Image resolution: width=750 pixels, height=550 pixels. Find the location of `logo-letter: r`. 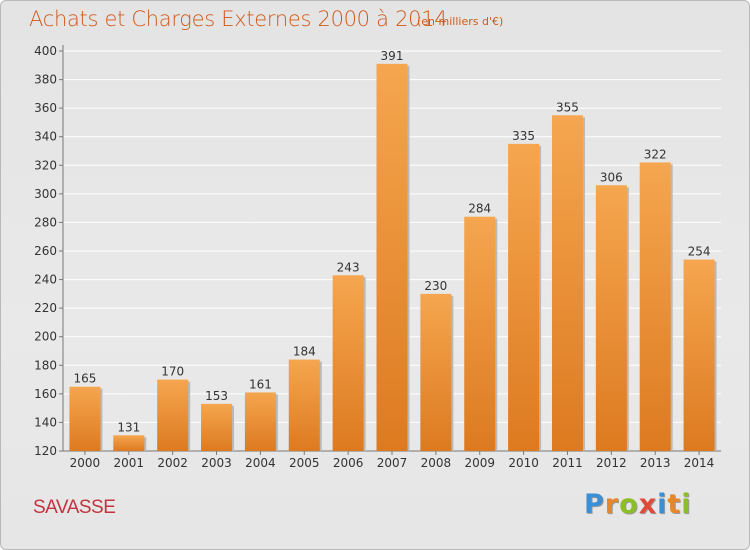

logo-letter: r is located at coordinates (612, 504).